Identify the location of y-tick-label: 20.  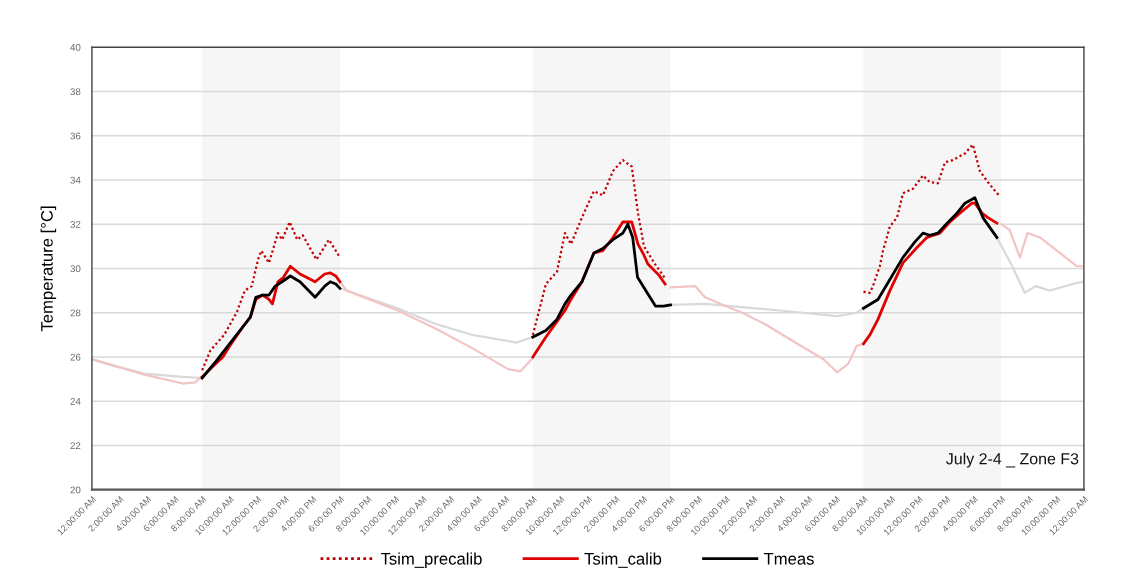
(75, 490).